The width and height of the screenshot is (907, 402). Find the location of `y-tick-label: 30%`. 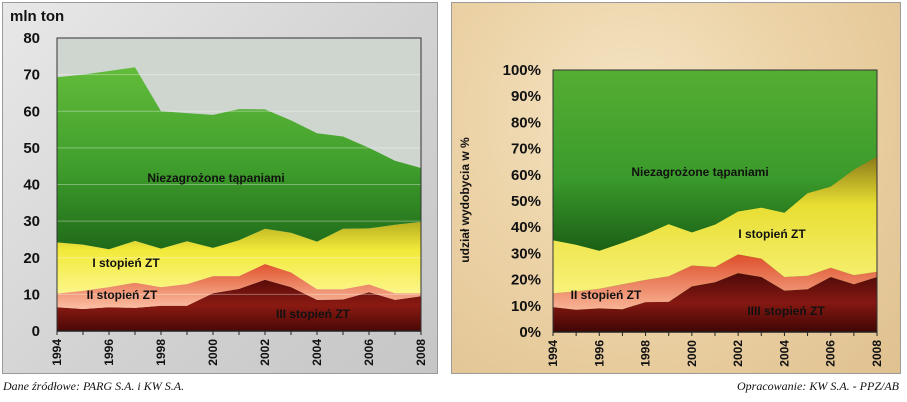

y-tick-label: 30% is located at coordinates (526, 253).